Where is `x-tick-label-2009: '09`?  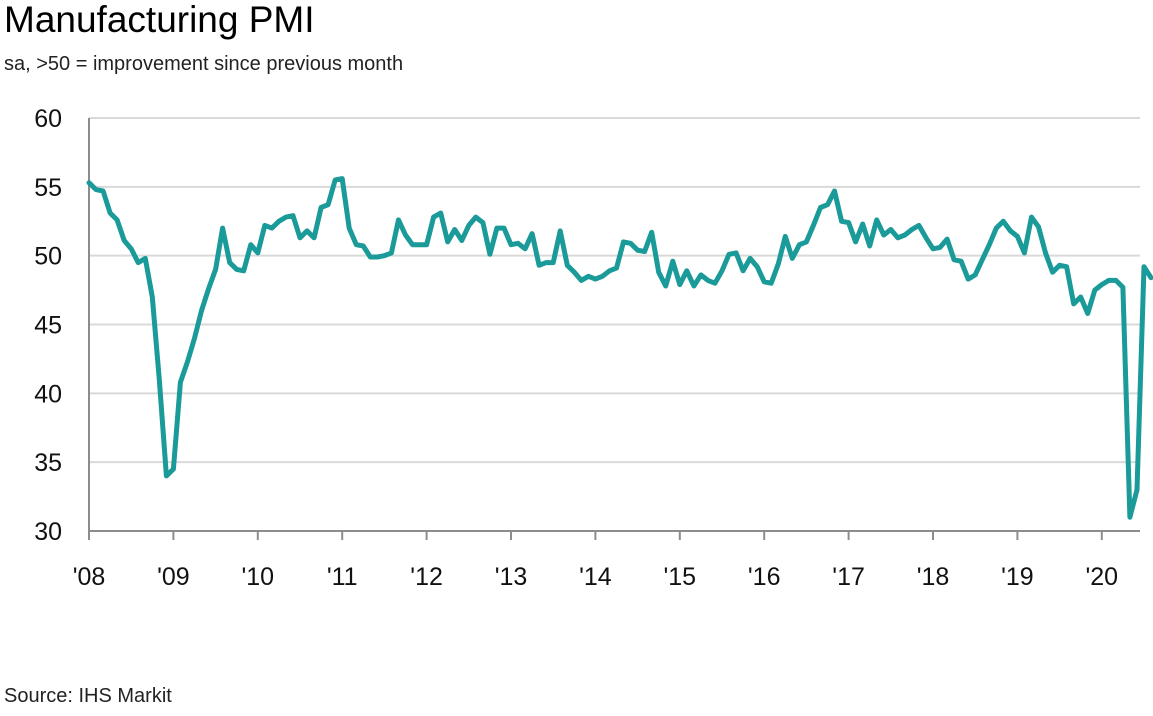 x-tick-label-2009: '09 is located at coordinates (173, 577).